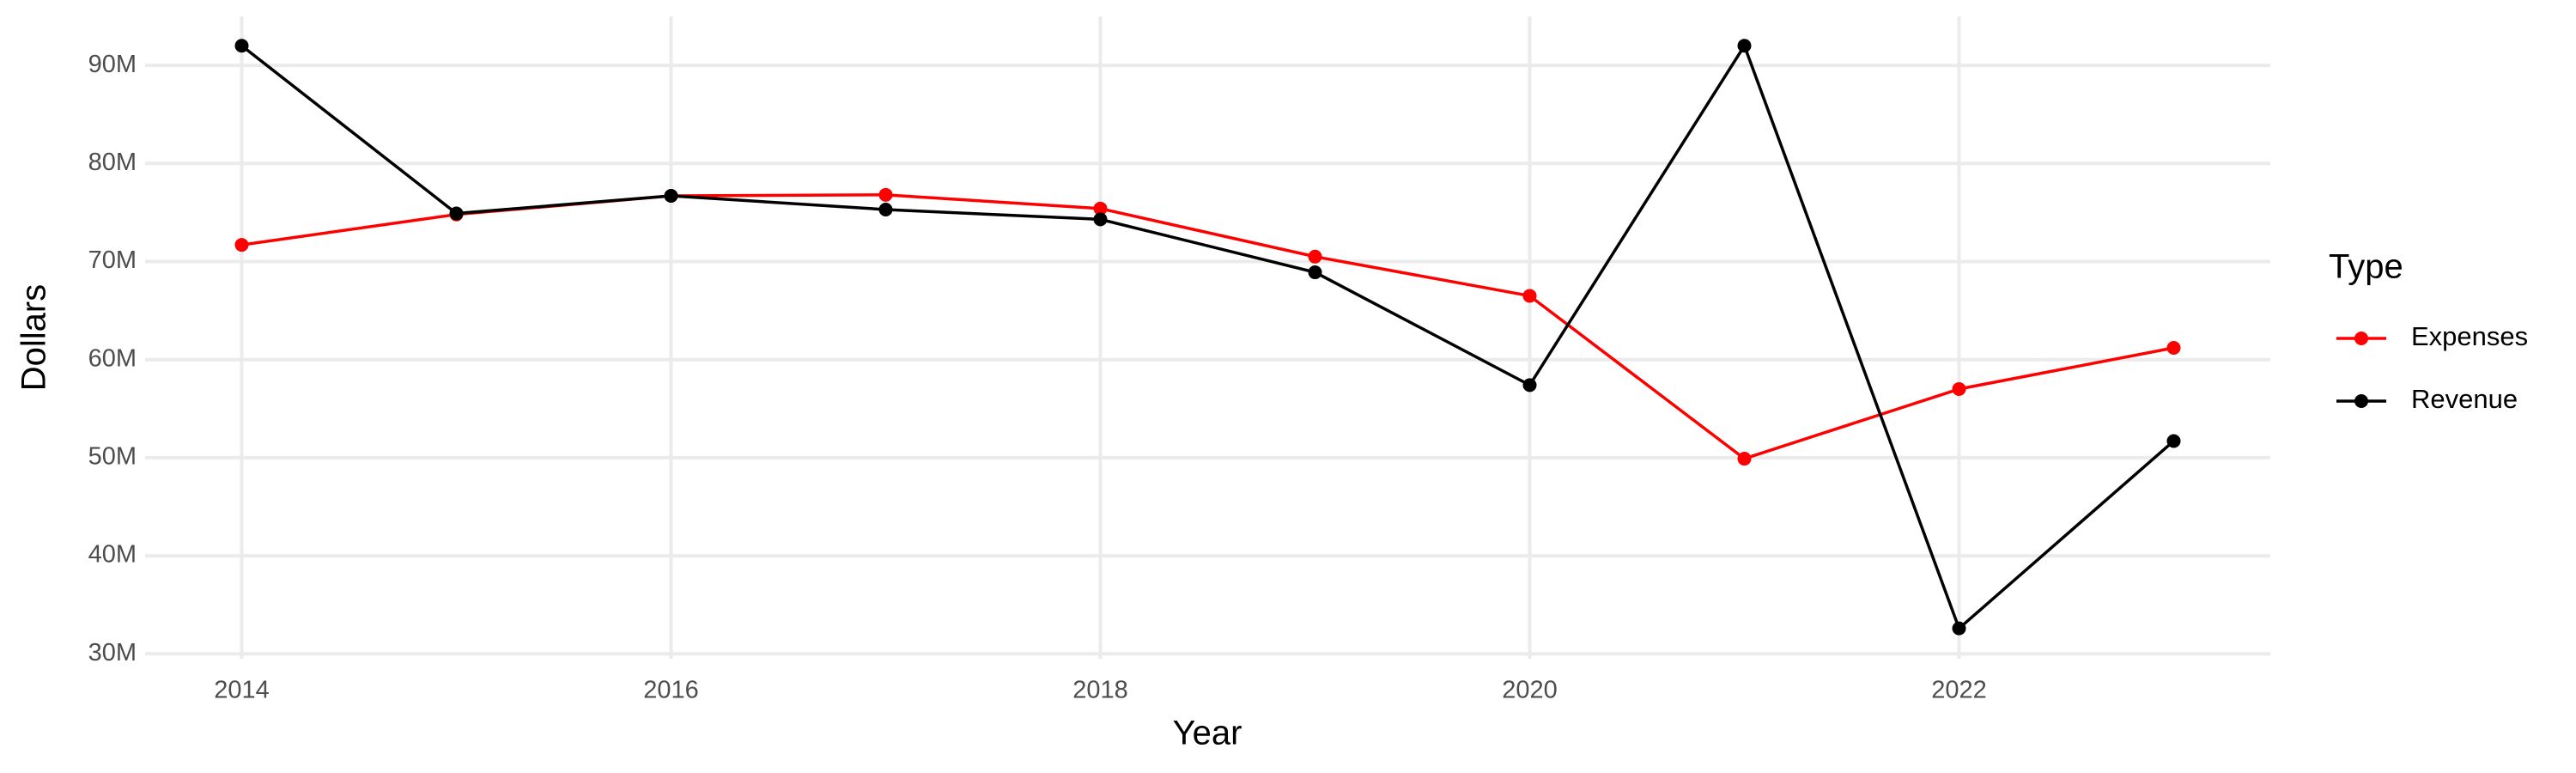 Image resolution: width=2576 pixels, height=773 pixels. What do you see at coordinates (112, 555) in the screenshot?
I see `y-tick-label: 40M` at bounding box center [112, 555].